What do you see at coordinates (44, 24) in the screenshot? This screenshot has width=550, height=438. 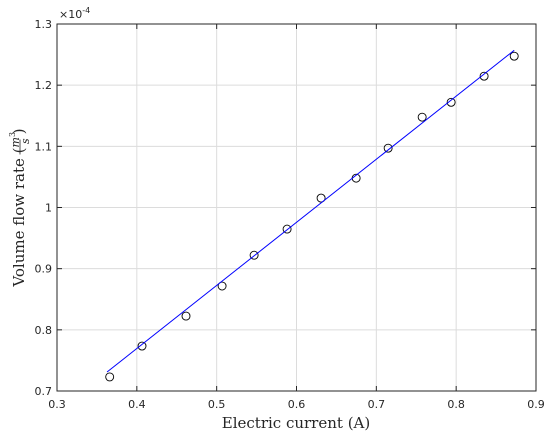 I see `y-tick-label: 1.3` at bounding box center [44, 24].